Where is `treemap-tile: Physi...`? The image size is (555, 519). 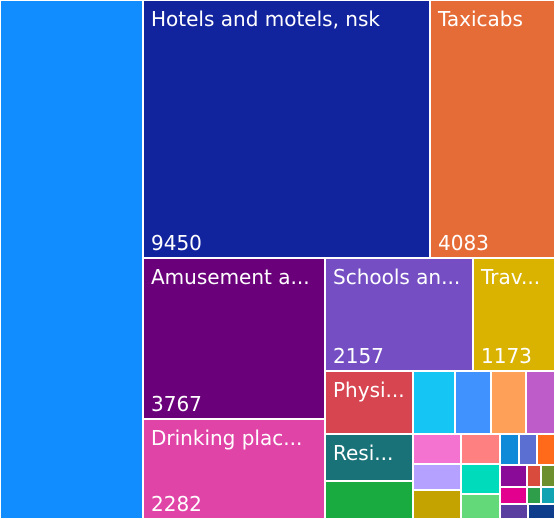 treemap-tile: Physi... is located at coordinates (369, 402).